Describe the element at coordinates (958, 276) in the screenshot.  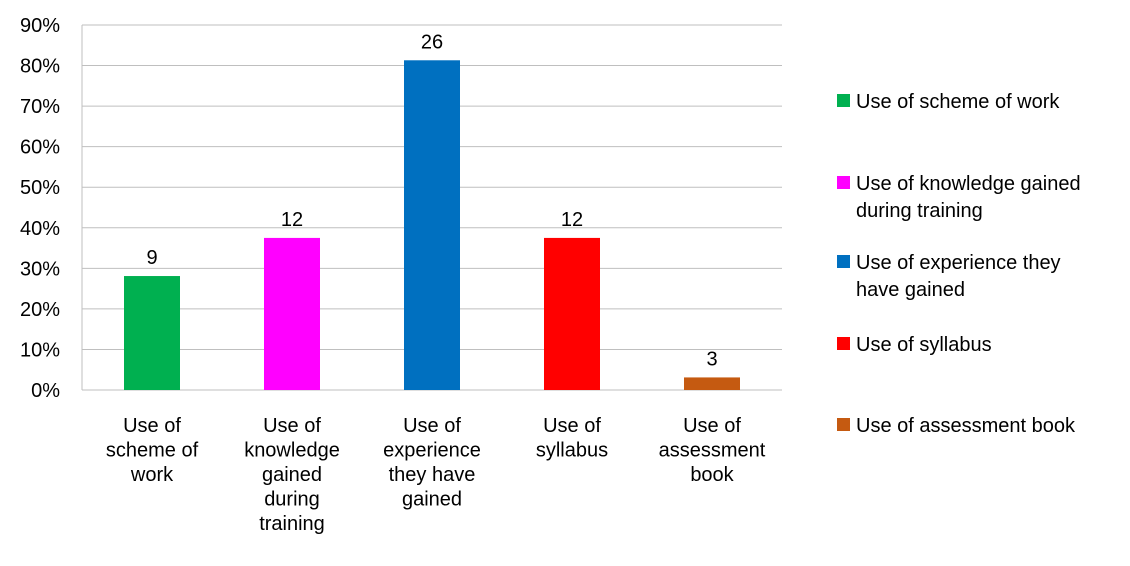
I see `legend-label: Use of experience they have gained` at that location.